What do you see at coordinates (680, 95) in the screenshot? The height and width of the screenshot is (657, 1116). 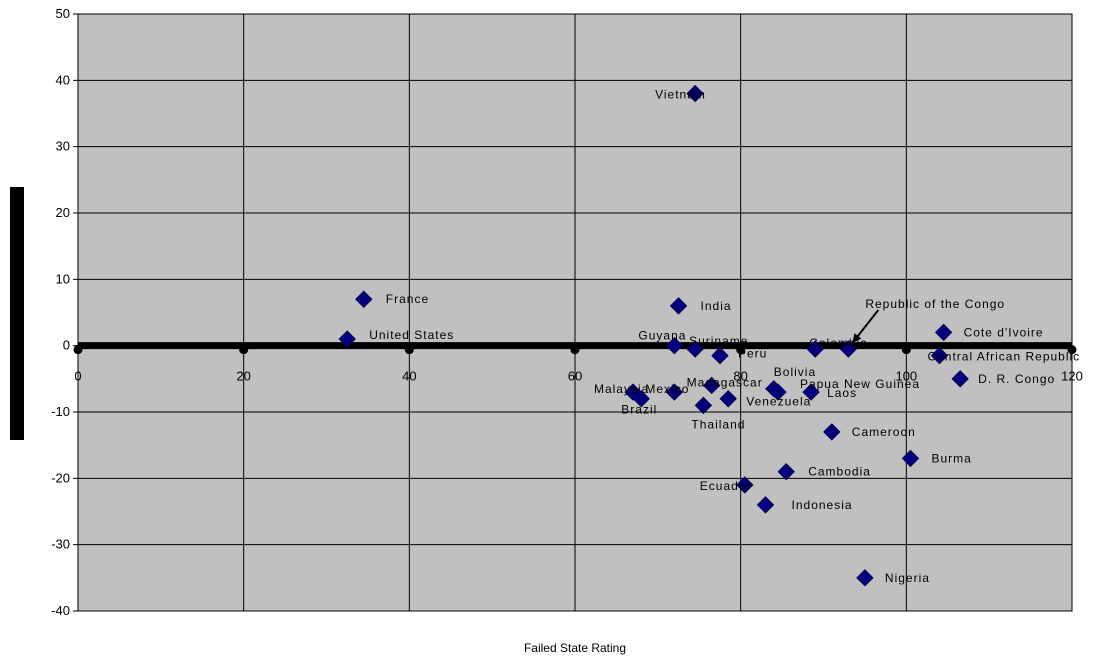 I see `point-label: Vietnam` at bounding box center [680, 95].